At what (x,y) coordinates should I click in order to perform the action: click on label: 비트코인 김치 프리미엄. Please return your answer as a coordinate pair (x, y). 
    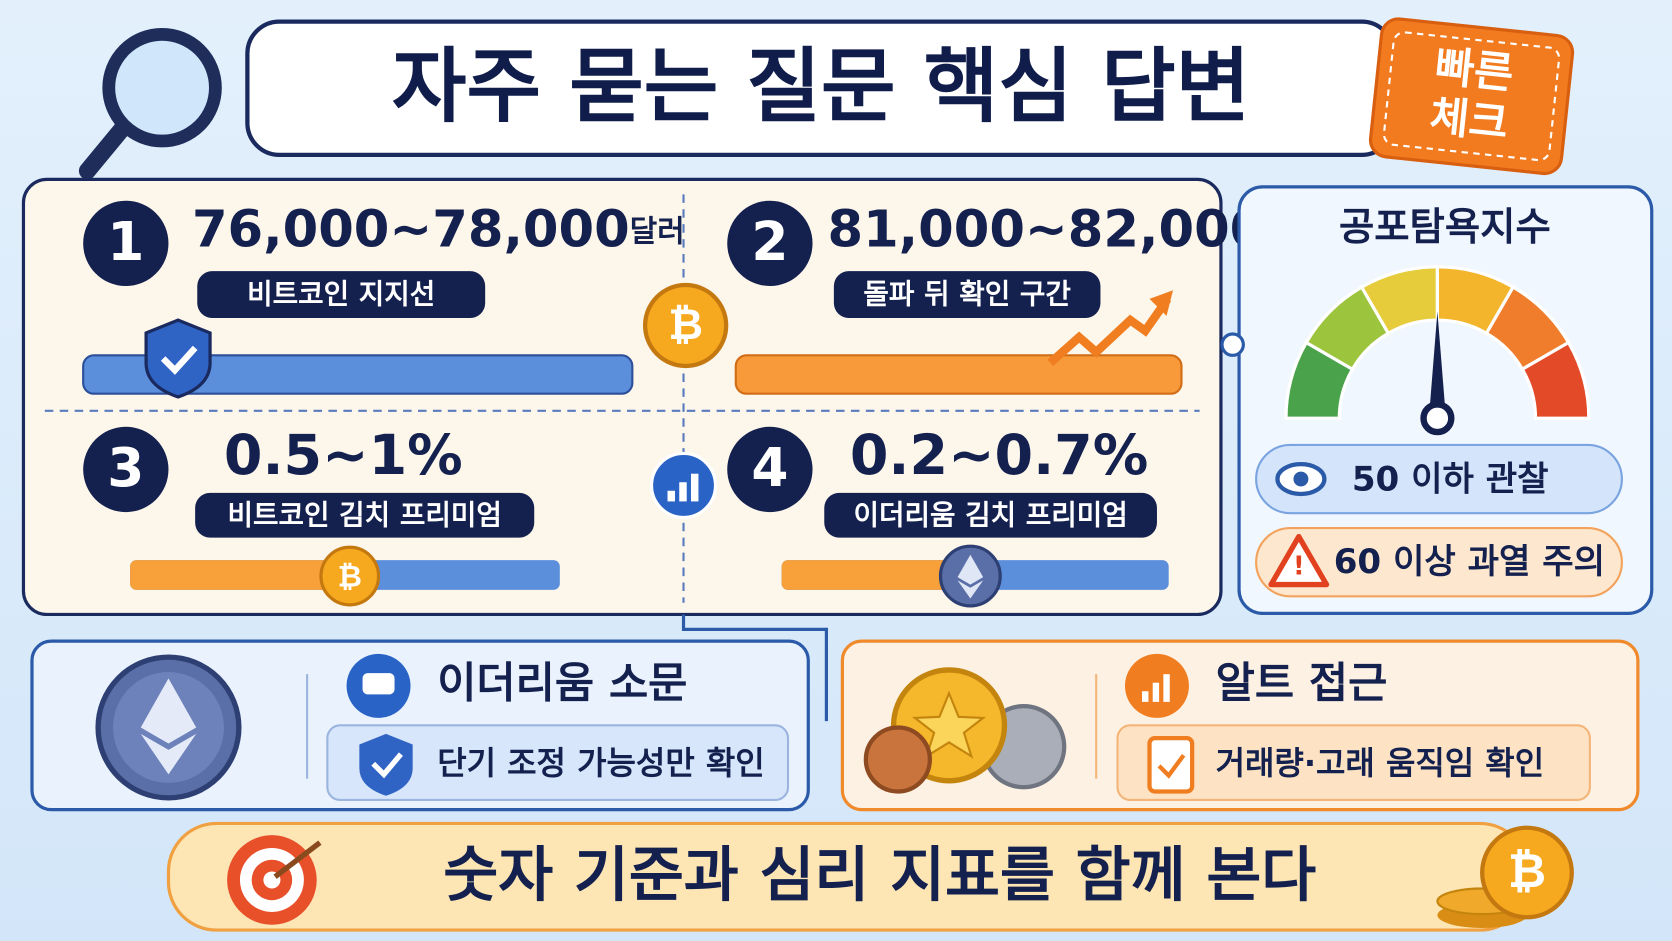
    Looking at the image, I should click on (365, 514).